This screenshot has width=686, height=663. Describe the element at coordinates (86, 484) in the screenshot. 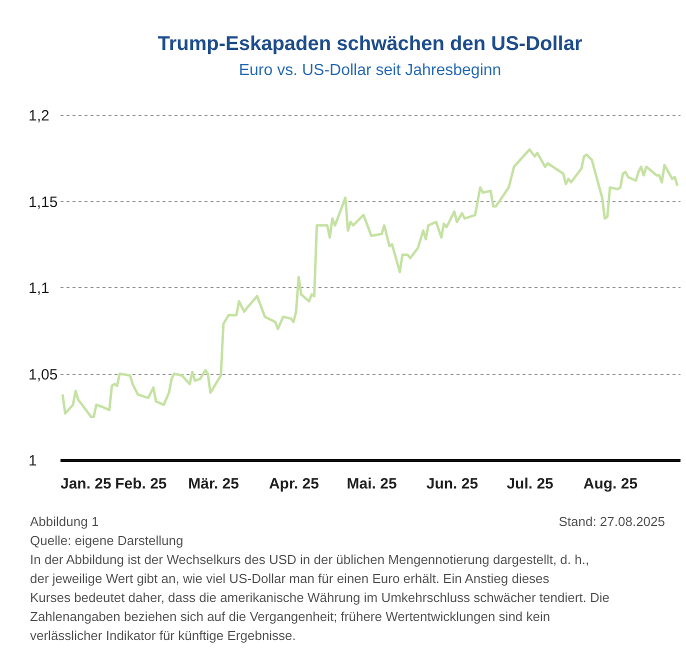

I see `x-tick-label: Jan. 25` at that location.